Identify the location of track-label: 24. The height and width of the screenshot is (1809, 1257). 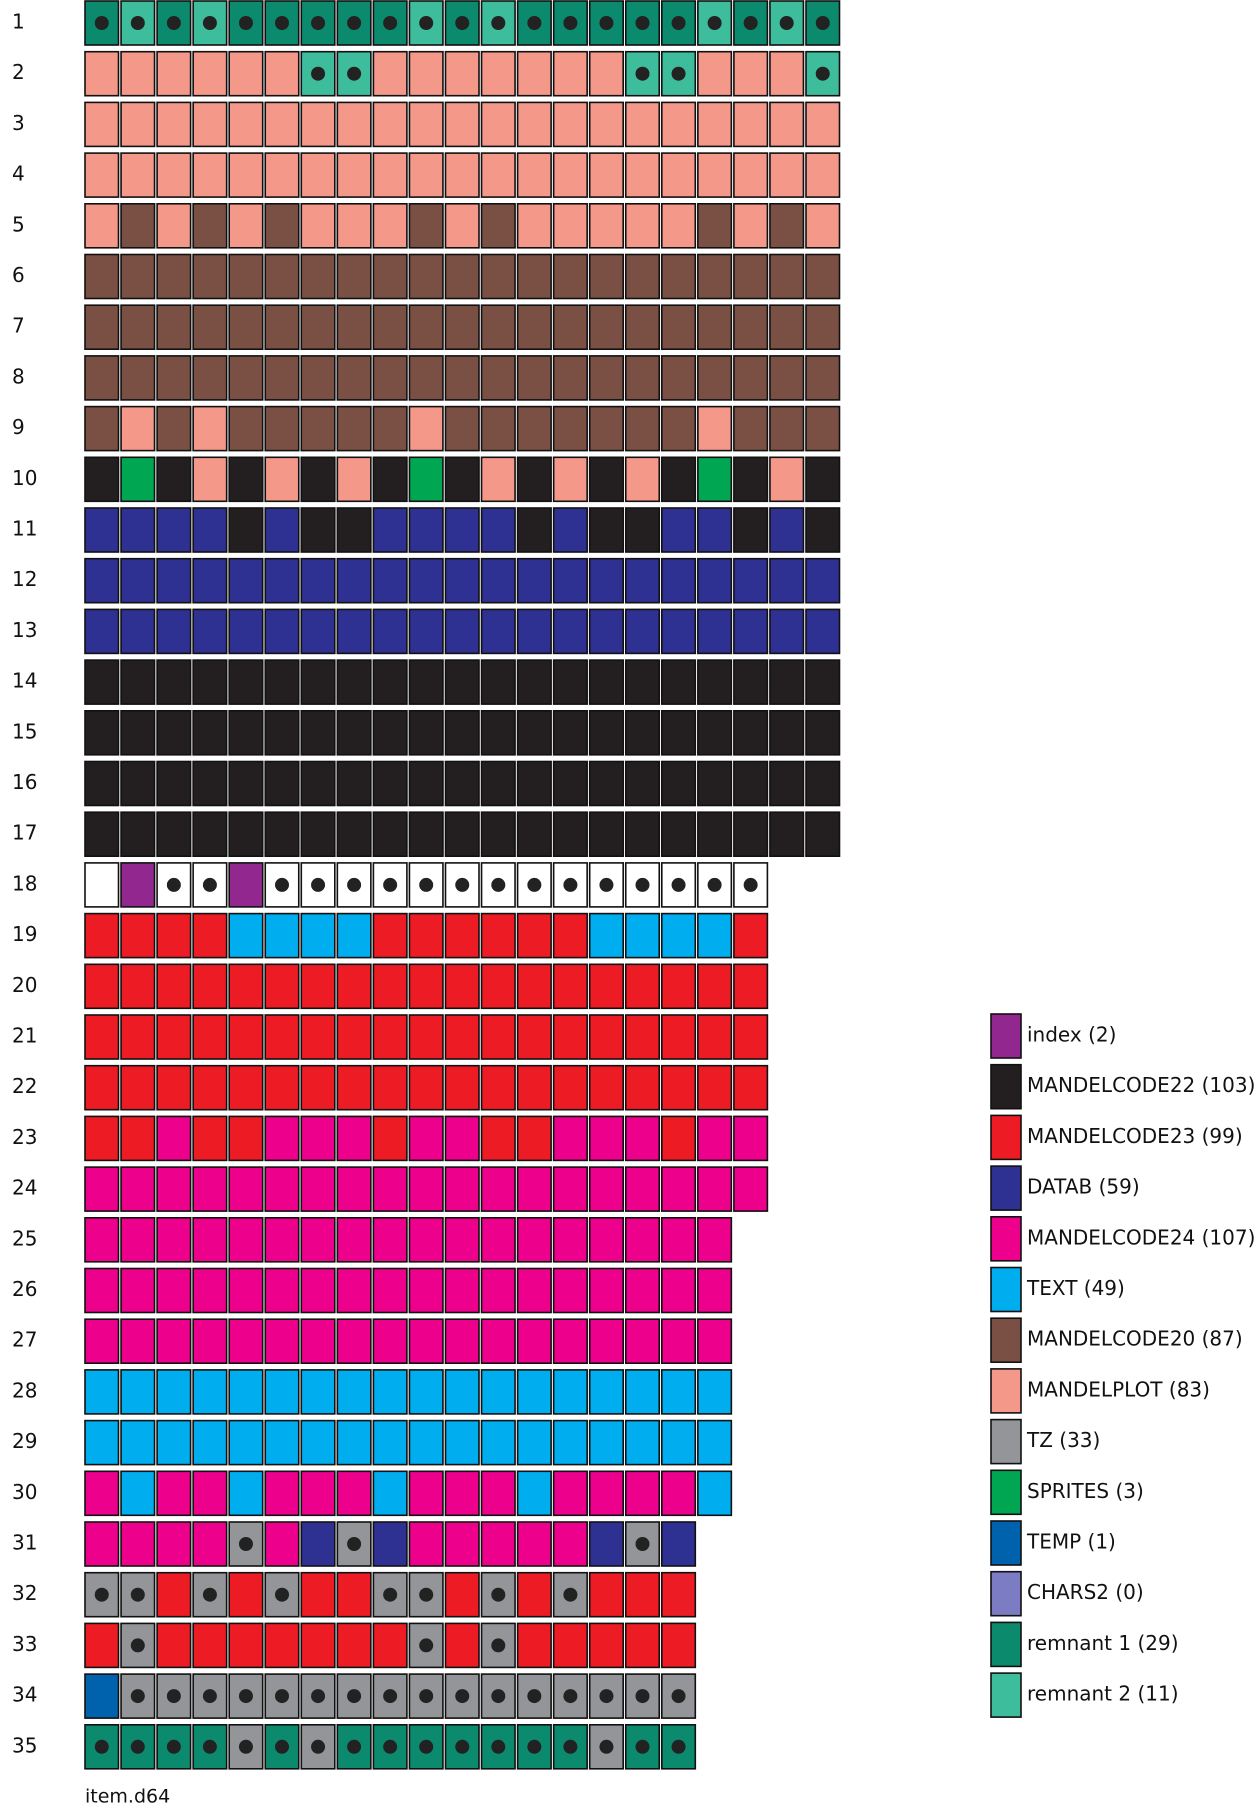
(24, 1188).